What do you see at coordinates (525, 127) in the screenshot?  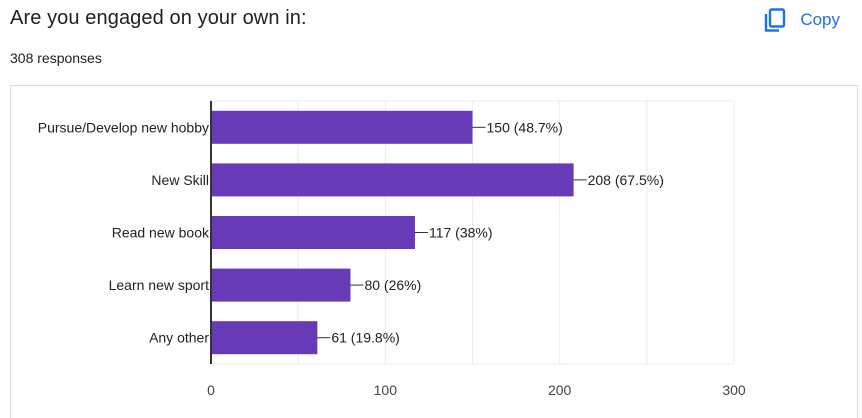 I see `data-label: 150 (48.7%)` at bounding box center [525, 127].